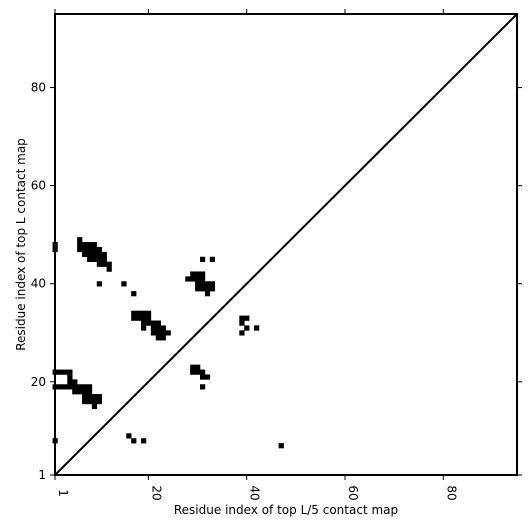 This screenshot has height=531, width=531. What do you see at coordinates (63, 493) in the screenshot?
I see `x-tick-label: 1` at bounding box center [63, 493].